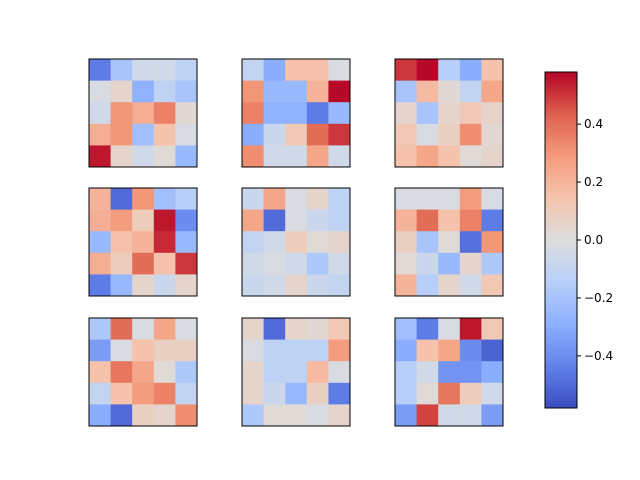  What do you see at coordinates (598, 356) in the screenshot?
I see `colorbar-tick-label: −0.4` at bounding box center [598, 356].